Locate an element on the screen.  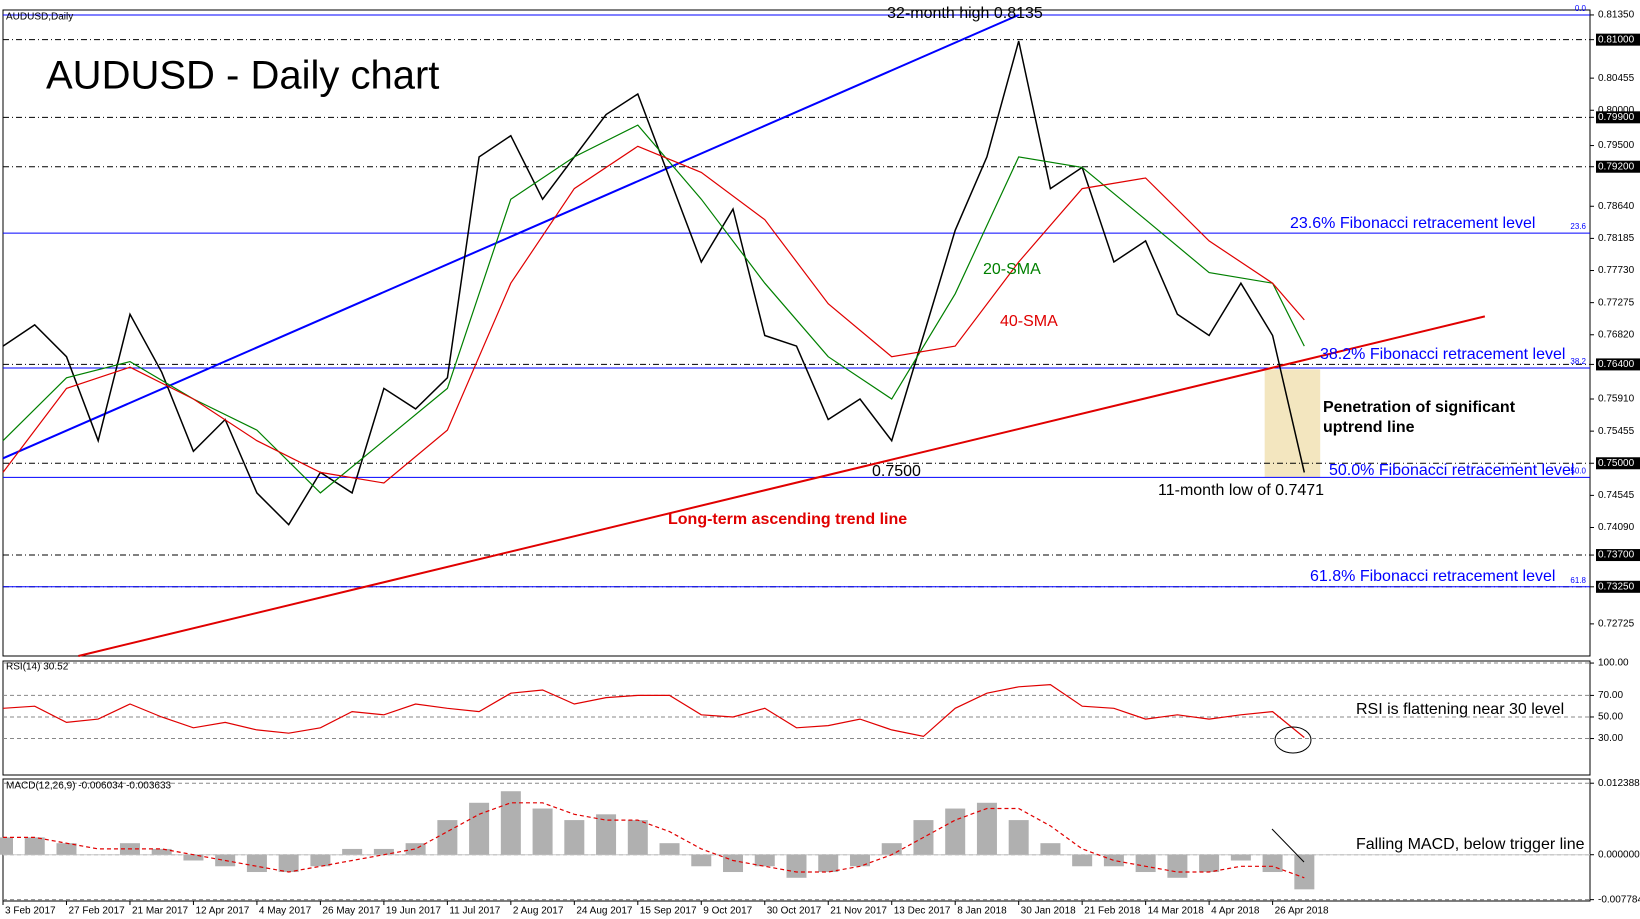
x-tick-label: 11 Jul 2017 is located at coordinates (474, 911).